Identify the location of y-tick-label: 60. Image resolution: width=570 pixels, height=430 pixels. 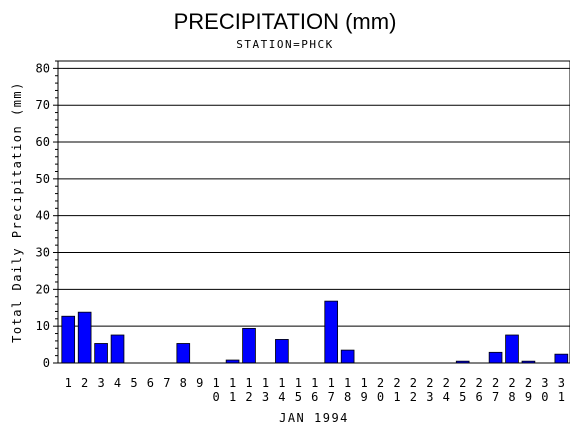
(43, 142).